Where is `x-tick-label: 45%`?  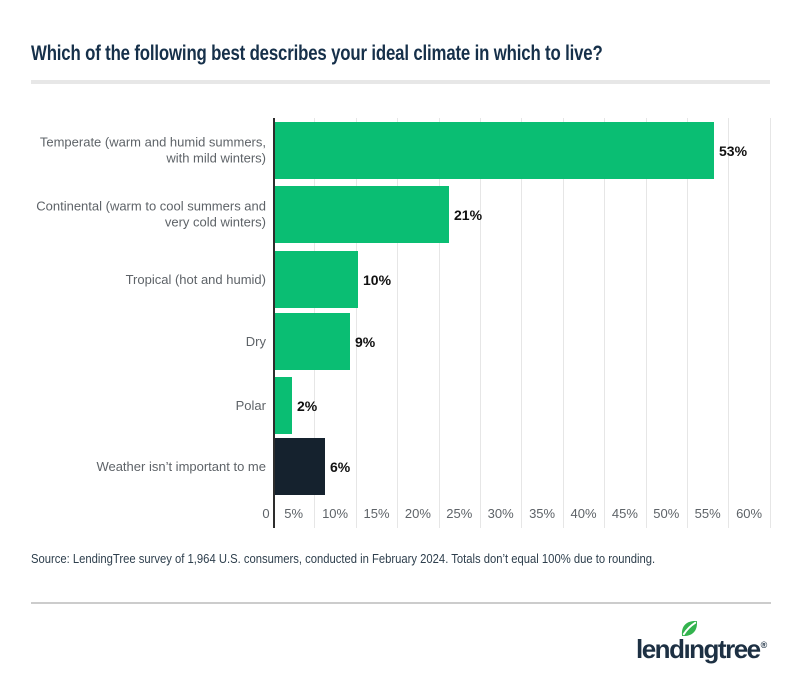
x-tick-label: 45% is located at coordinates (624, 513).